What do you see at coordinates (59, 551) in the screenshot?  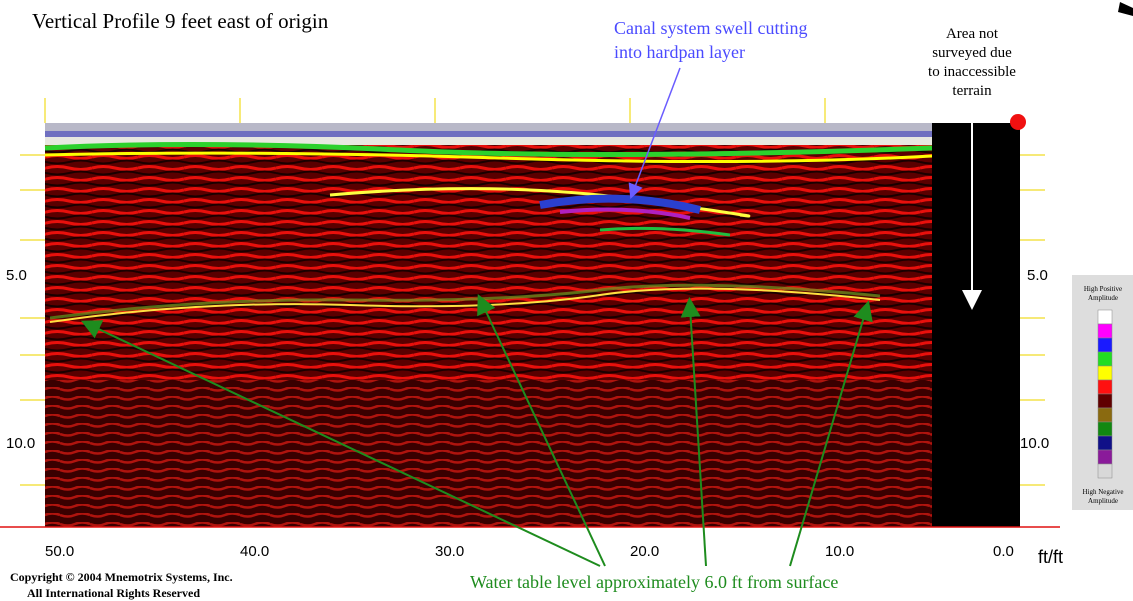 I see `x-label: 50.0` at bounding box center [59, 551].